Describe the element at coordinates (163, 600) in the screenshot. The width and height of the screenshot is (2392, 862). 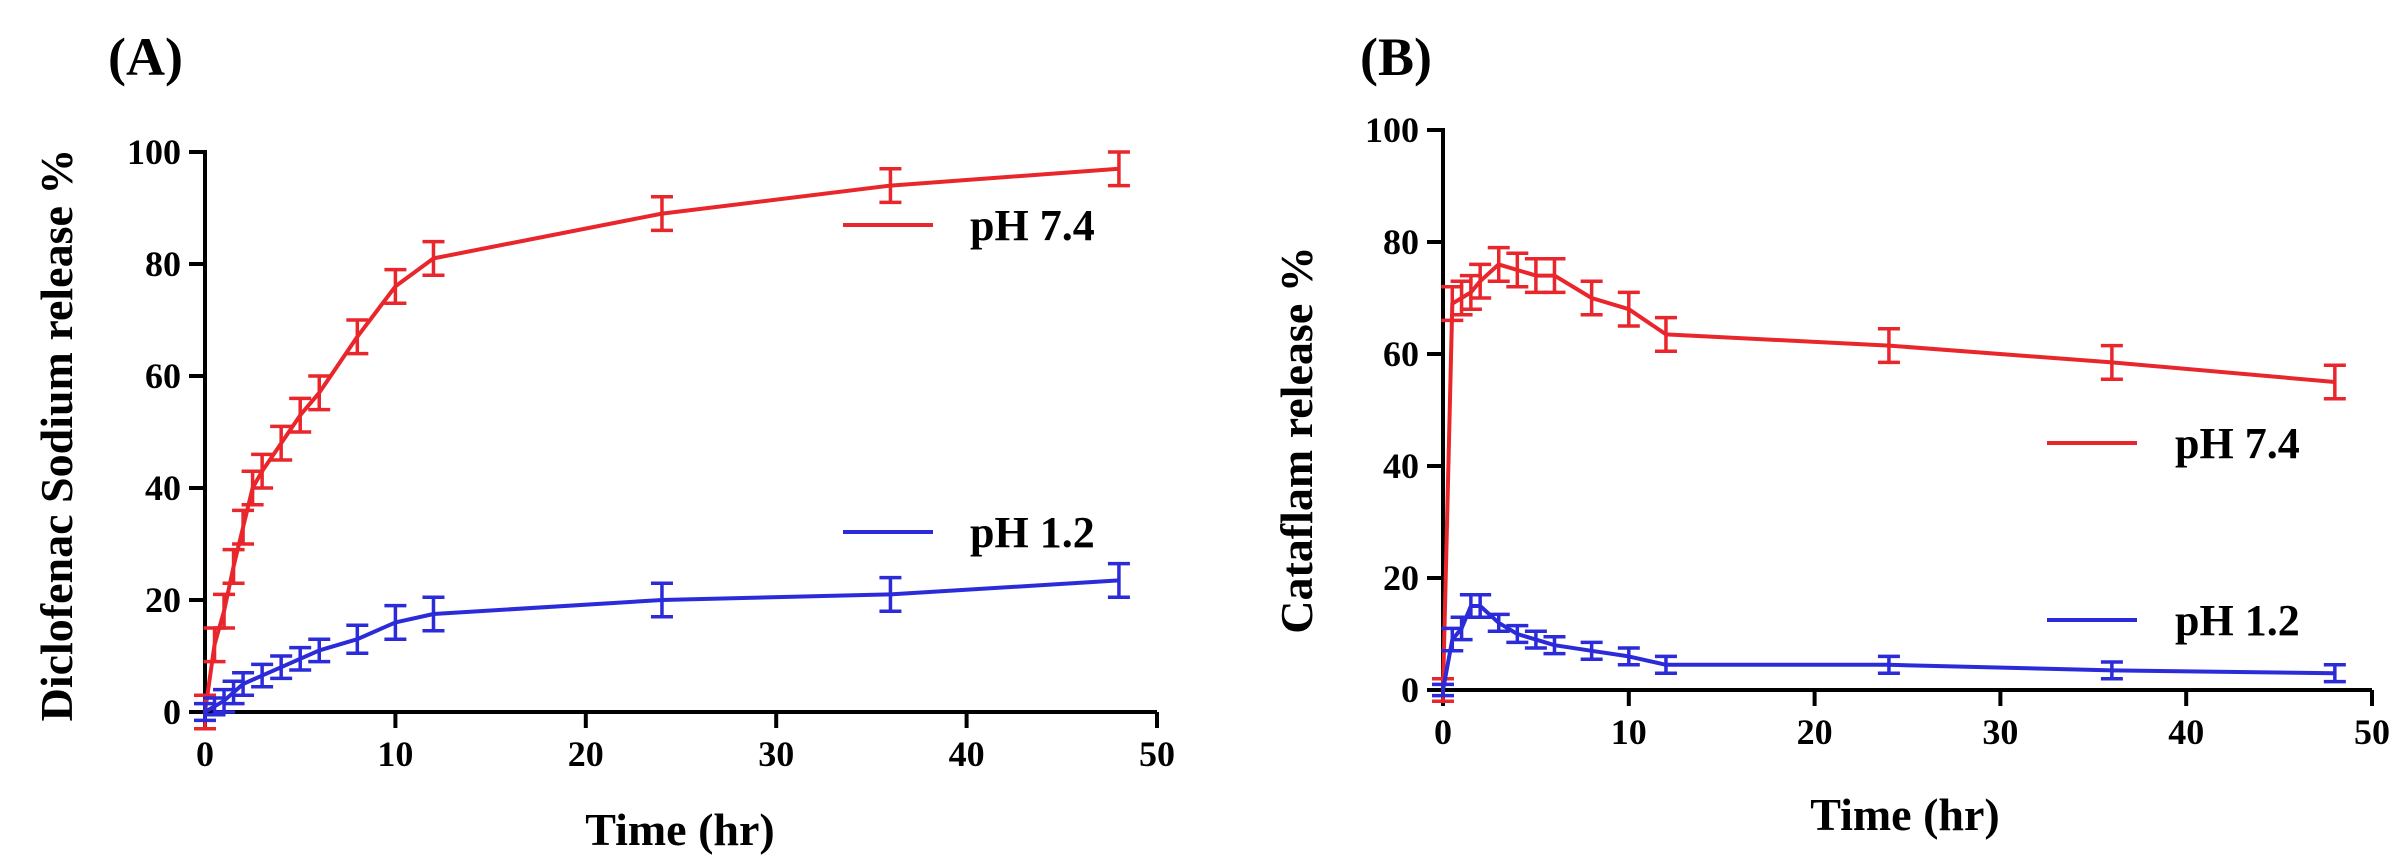
I see `panel-a-y-tick-label: 20` at that location.